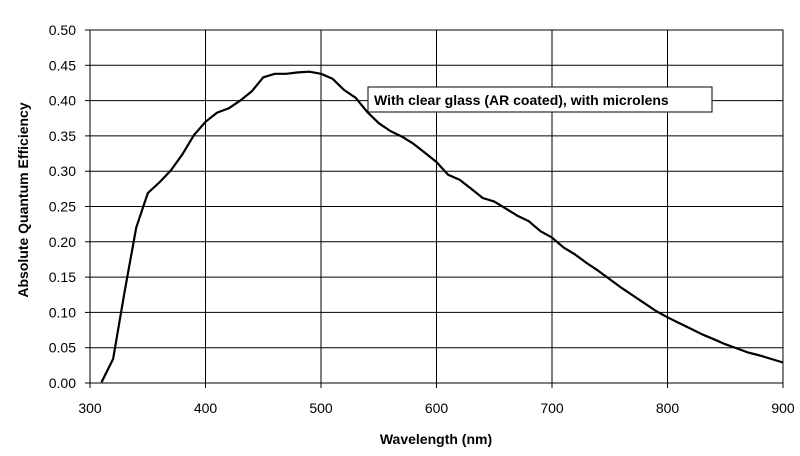 Image resolution: width=800 pixels, height=456 pixels. What do you see at coordinates (62, 242) in the screenshot?
I see `y-tick-label: 0.20` at bounding box center [62, 242].